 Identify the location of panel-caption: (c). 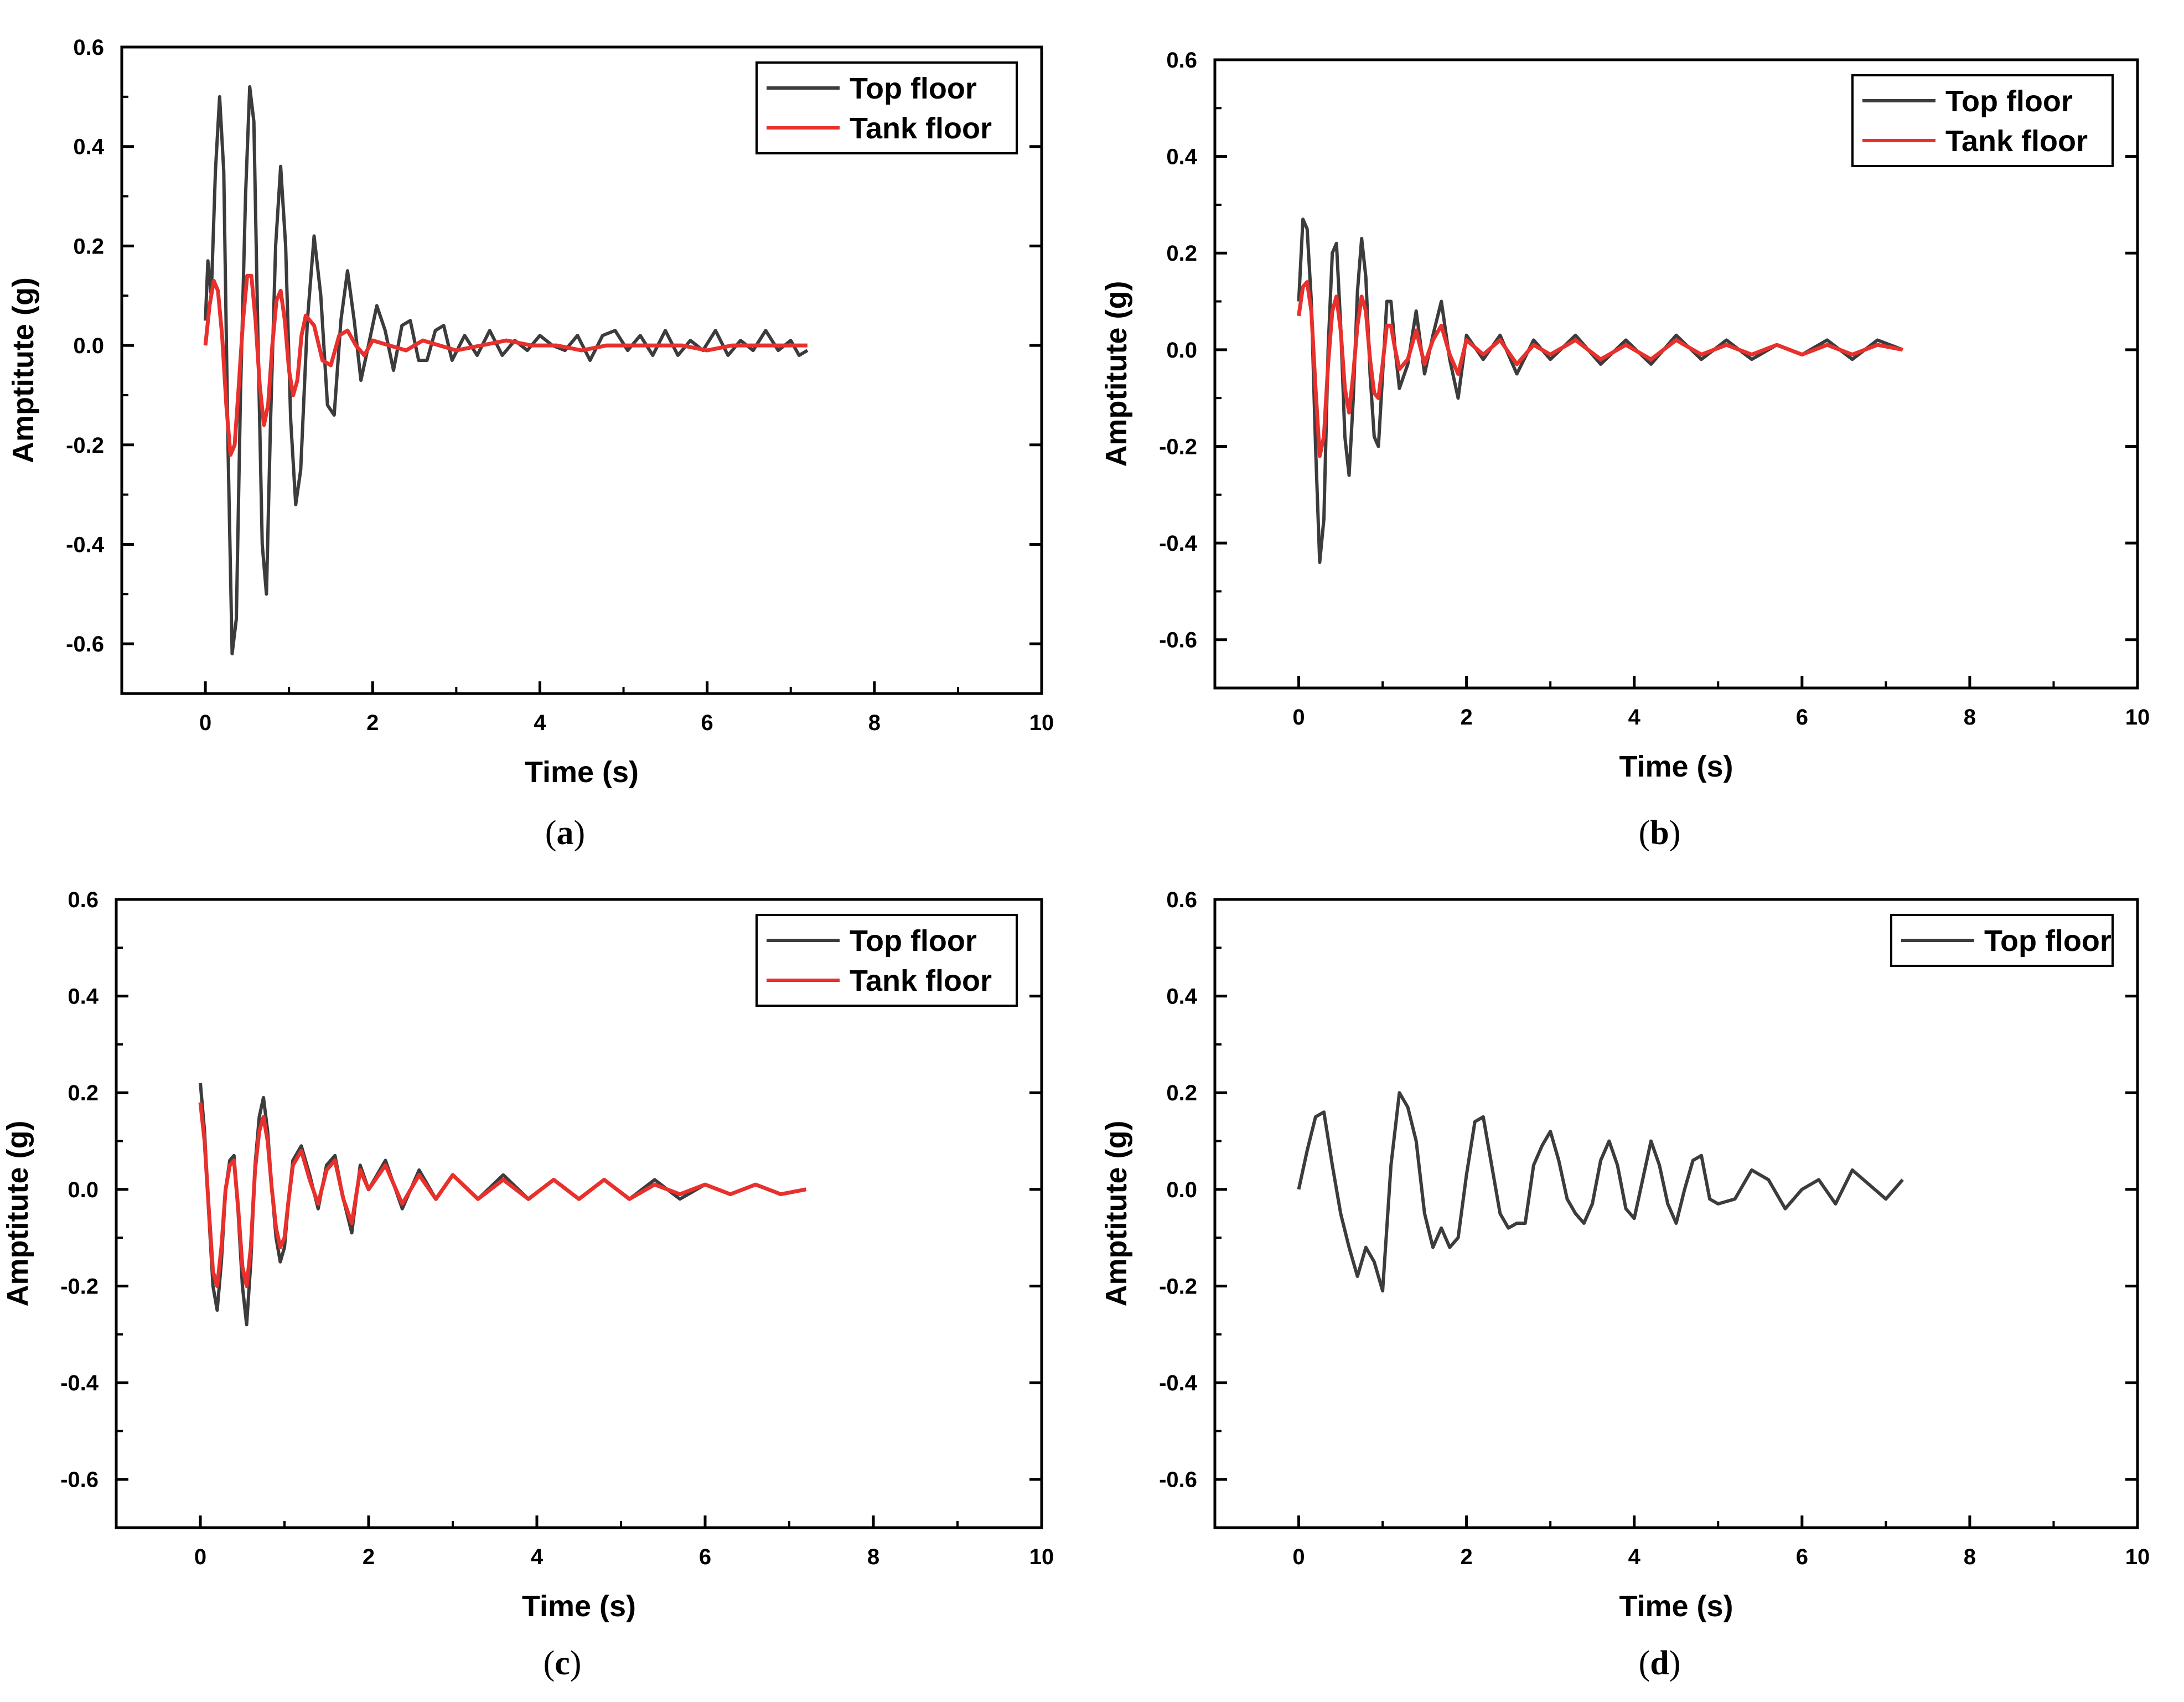
(563, 1663).